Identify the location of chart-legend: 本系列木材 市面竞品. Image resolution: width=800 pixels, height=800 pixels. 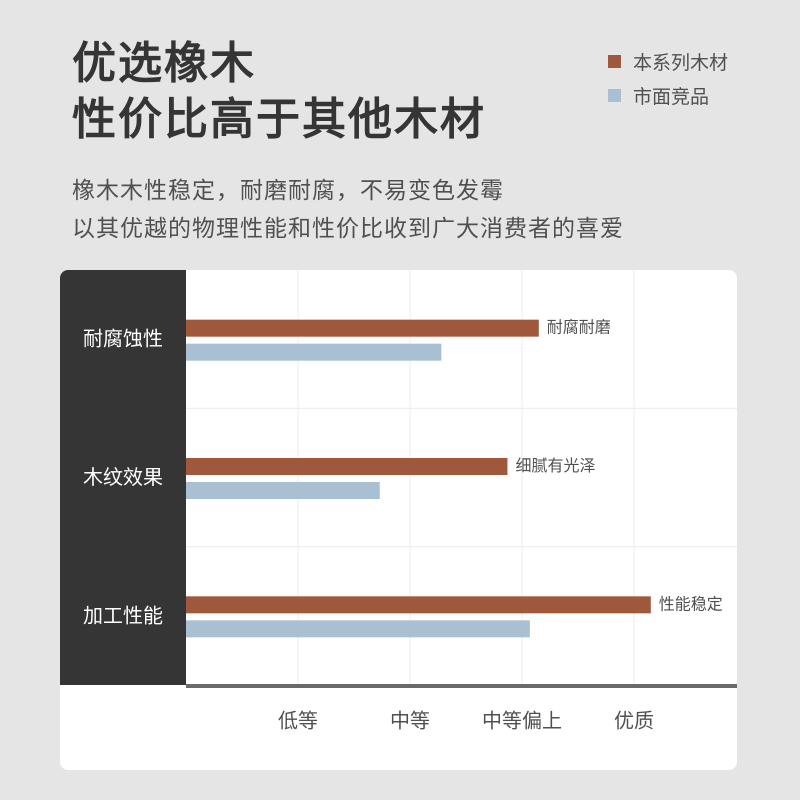
(668, 78).